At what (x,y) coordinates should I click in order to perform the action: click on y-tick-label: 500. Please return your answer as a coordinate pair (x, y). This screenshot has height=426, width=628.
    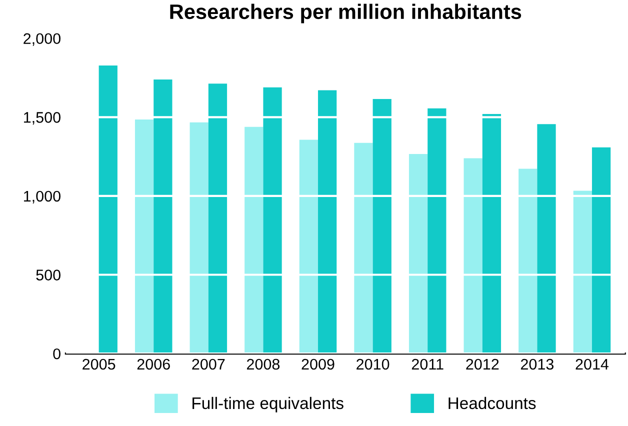
    Looking at the image, I should click on (48, 275).